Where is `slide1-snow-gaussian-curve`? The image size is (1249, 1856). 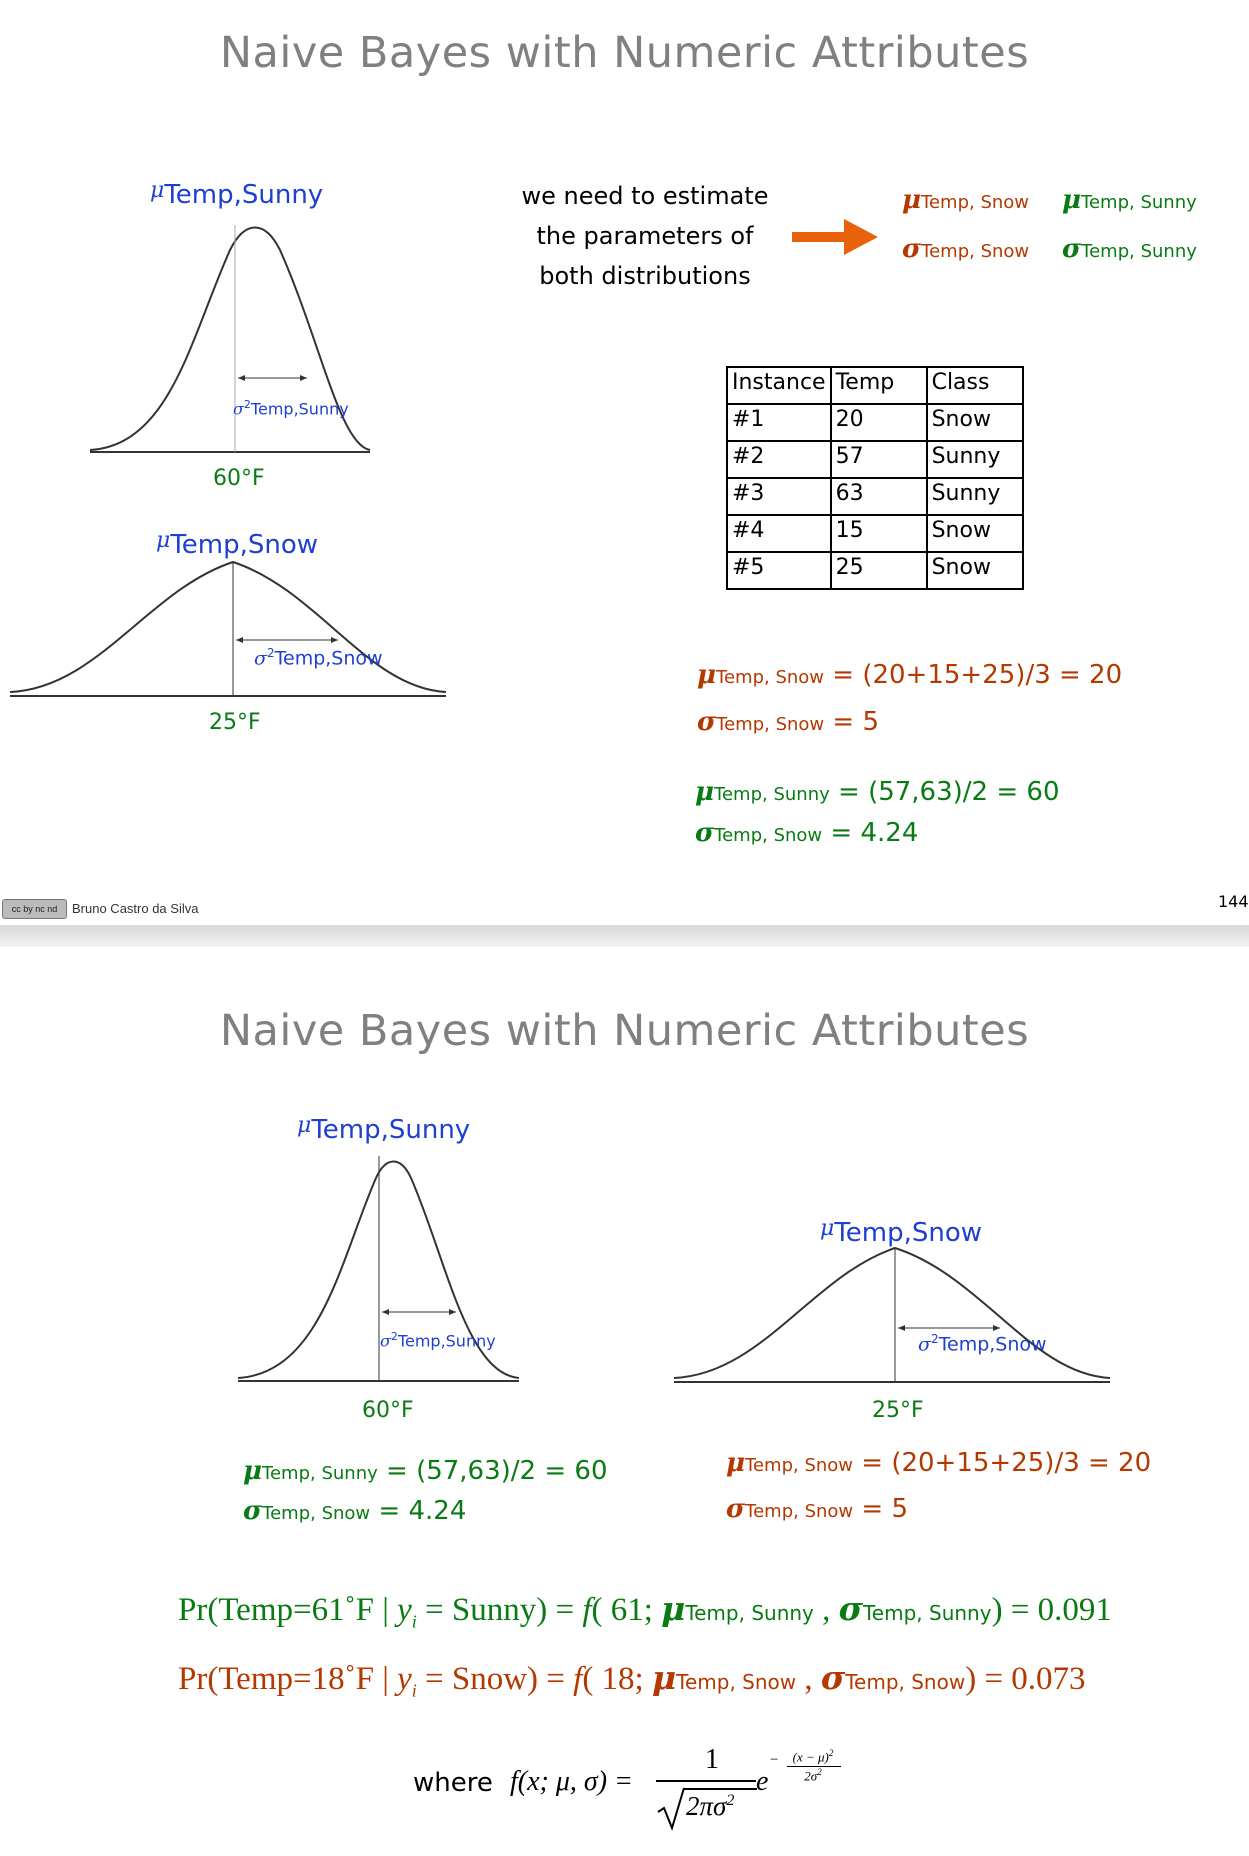 slide1-snow-gaussian-curve is located at coordinates (228, 628).